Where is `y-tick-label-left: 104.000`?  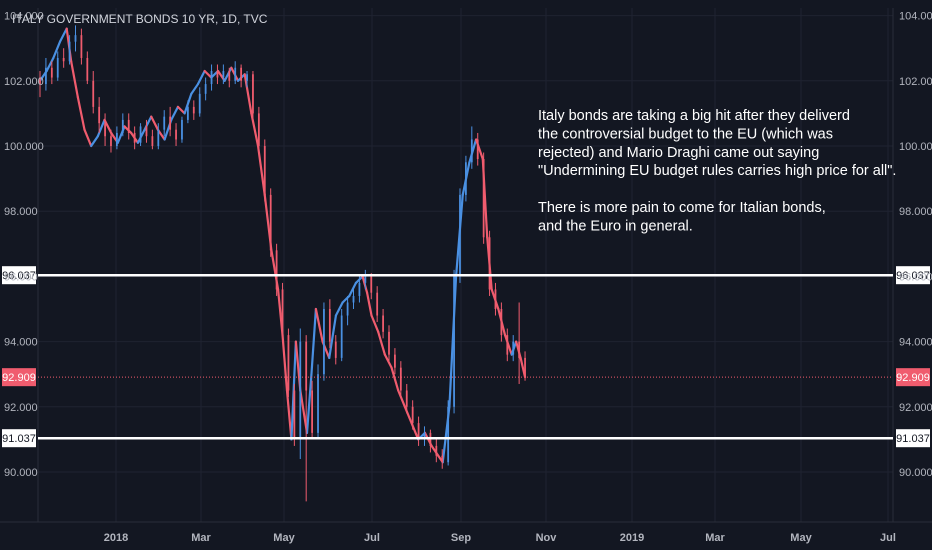
y-tick-label-left: 104.000 is located at coordinates (24, 17).